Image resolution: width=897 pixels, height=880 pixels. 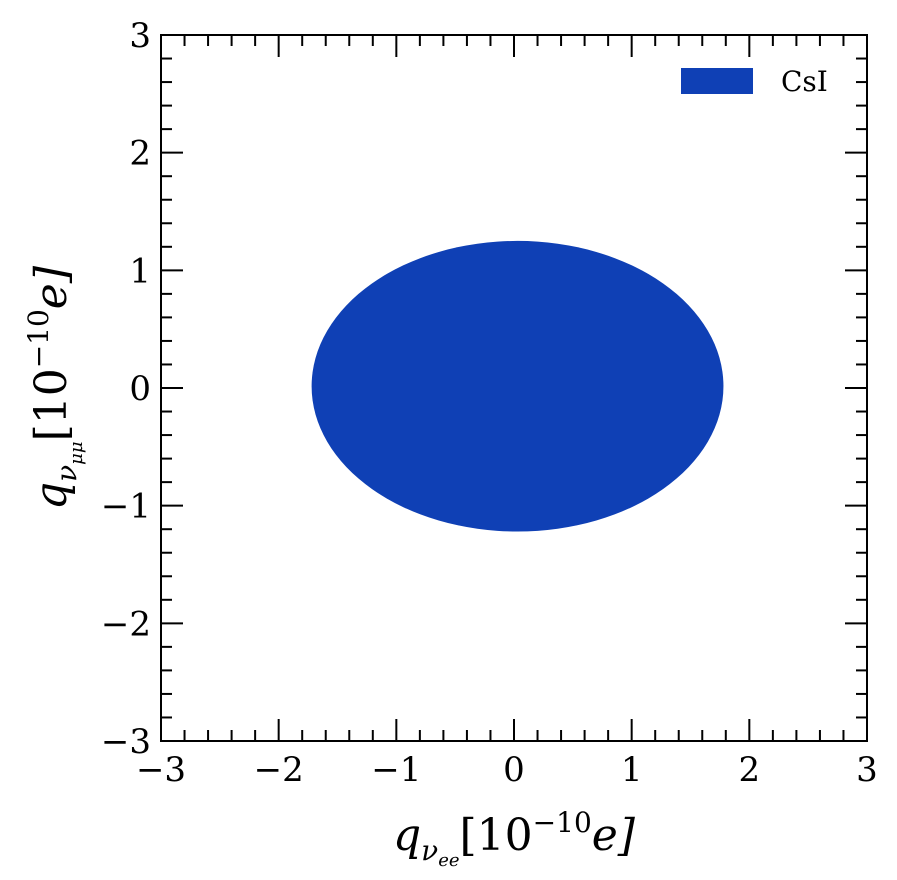 I want to click on x-tick-label: 2, so click(x=750, y=770).